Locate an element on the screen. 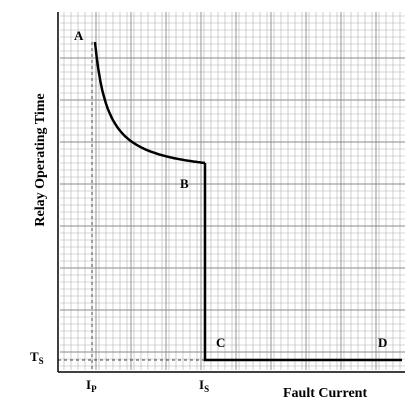  y-axis-title: Relay Operating Time is located at coordinates (40, 159).